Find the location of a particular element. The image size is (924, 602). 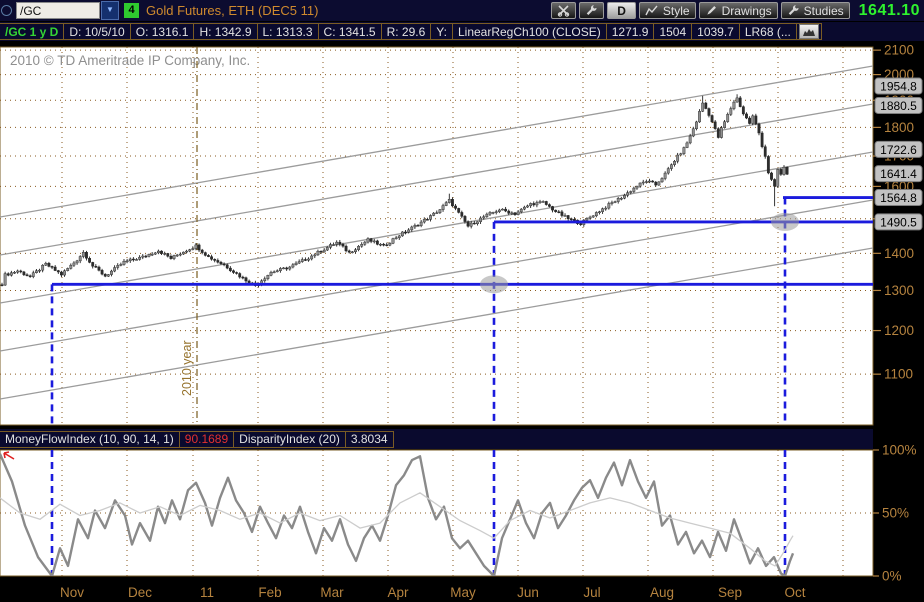

chart-line-icon is located at coordinates (651, 10).